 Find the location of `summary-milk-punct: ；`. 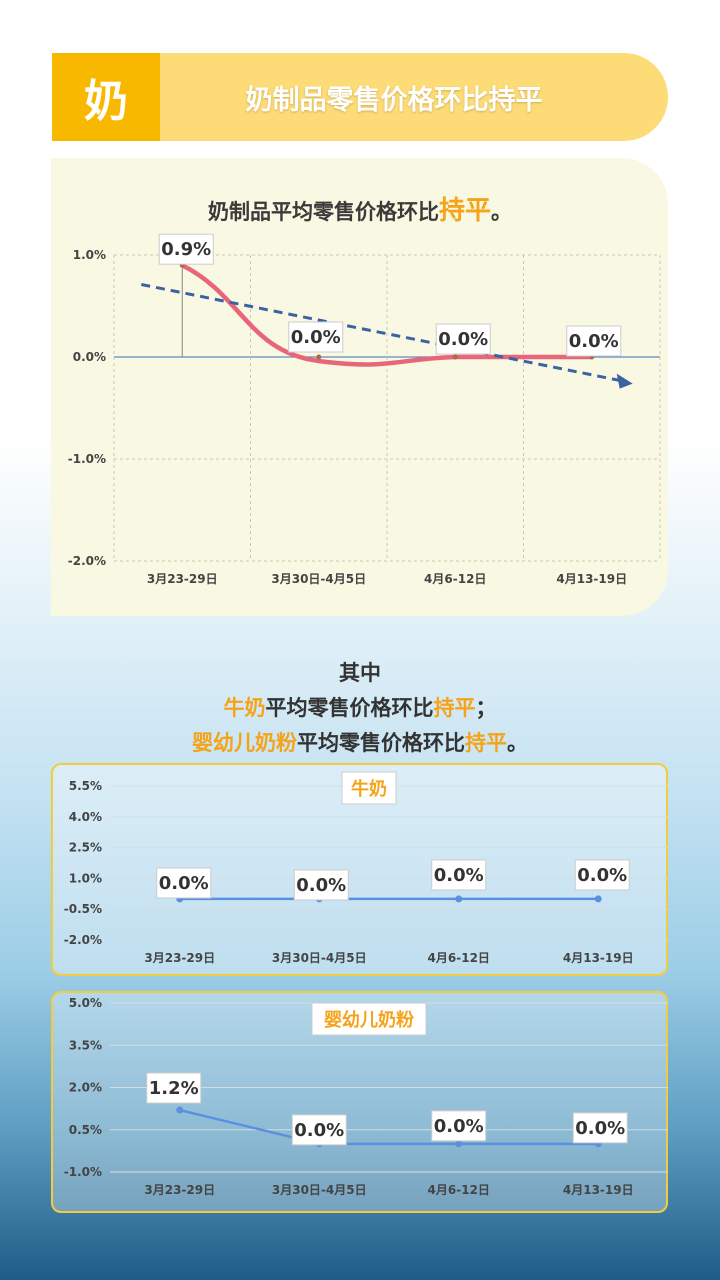

summary-milk-punct: ； is located at coordinates (486, 708).